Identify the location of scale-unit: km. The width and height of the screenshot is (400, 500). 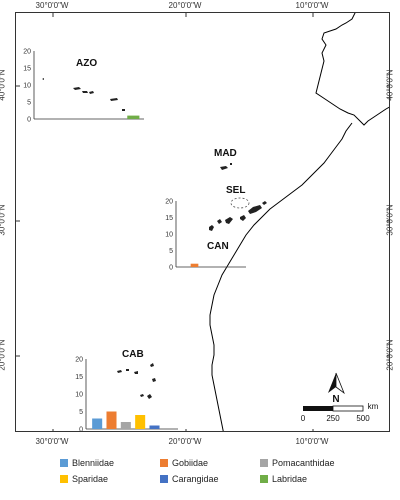
(373, 406).